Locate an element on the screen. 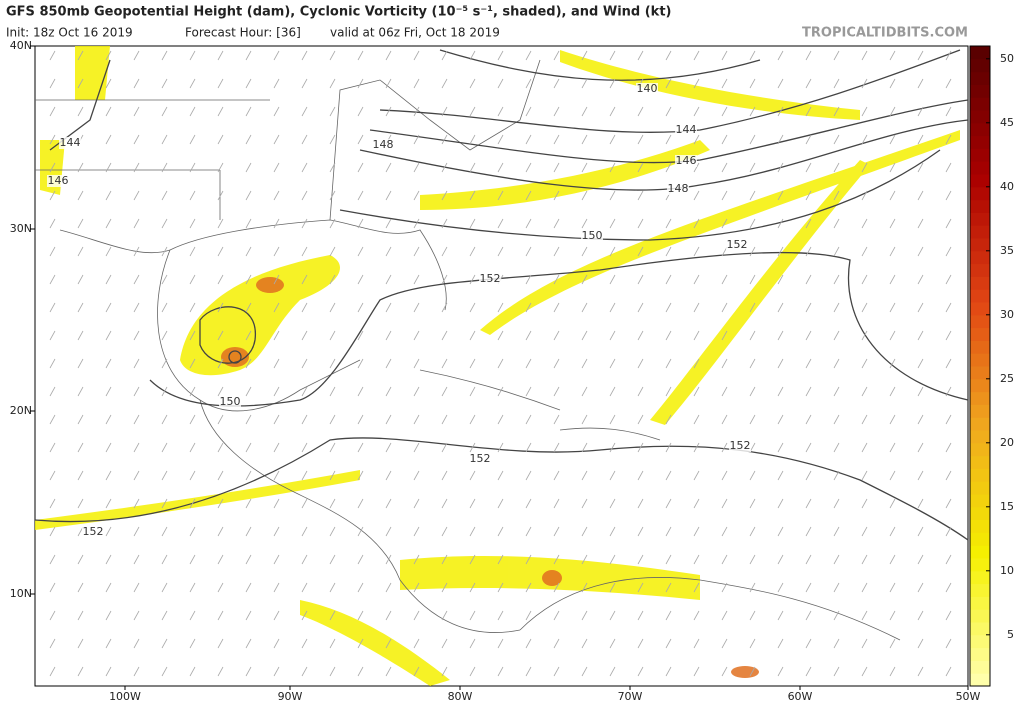  contour-label: 152 is located at coordinates (93, 531).